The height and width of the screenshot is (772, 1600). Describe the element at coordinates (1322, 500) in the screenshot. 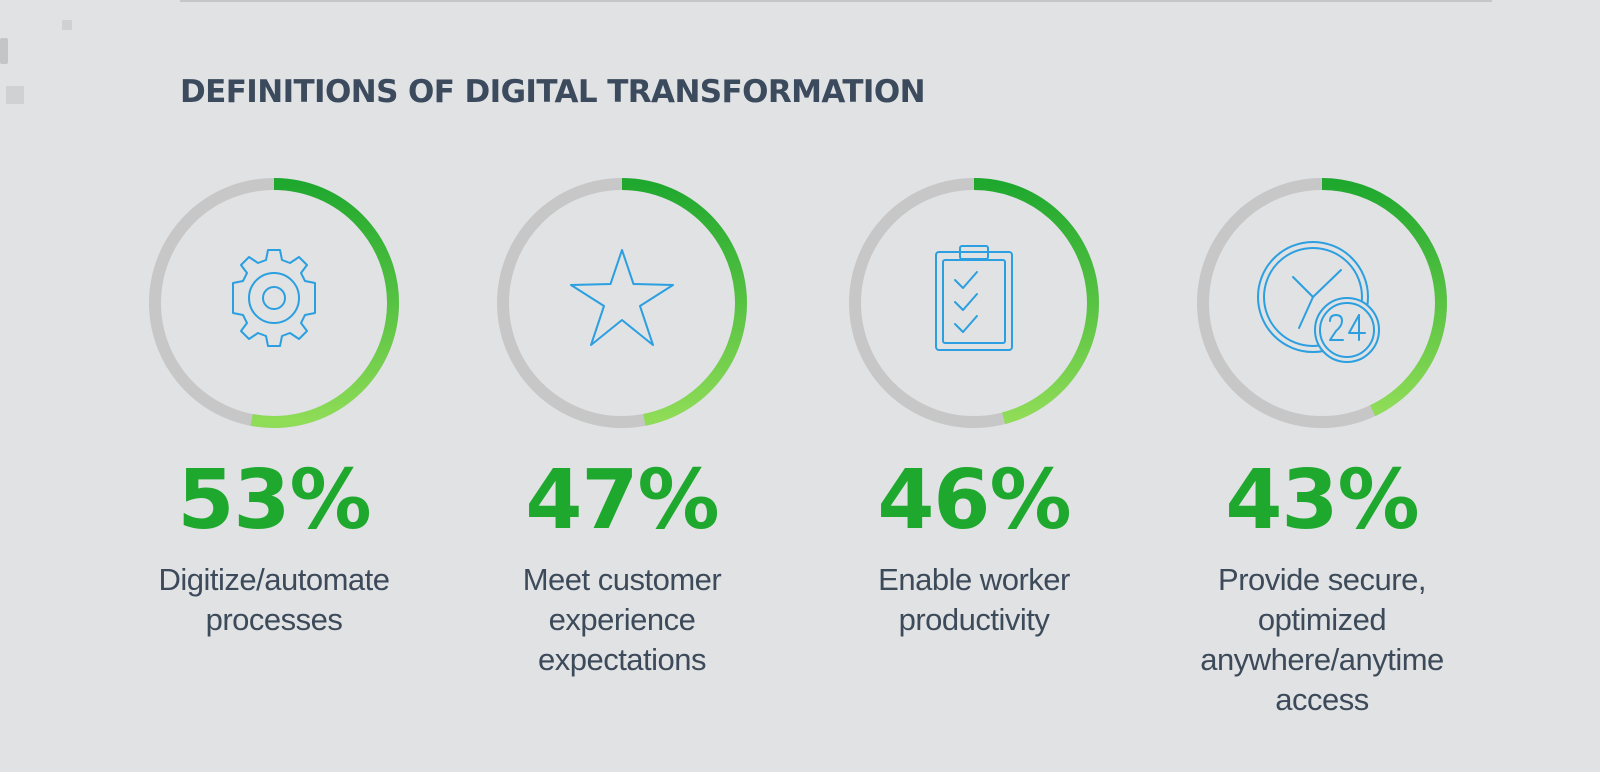

I see `stat-value: 43%` at that location.